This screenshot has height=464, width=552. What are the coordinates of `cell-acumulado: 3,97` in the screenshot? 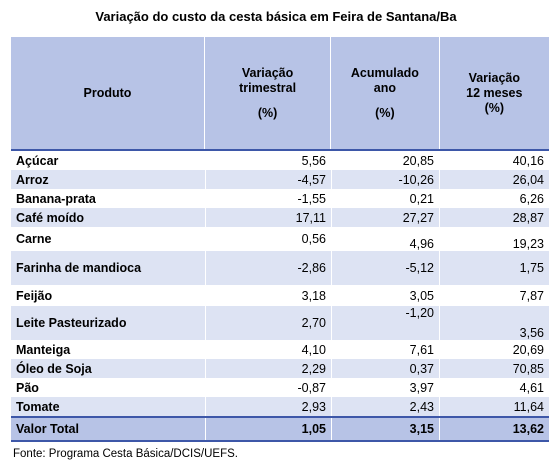 It's located at (385, 387).